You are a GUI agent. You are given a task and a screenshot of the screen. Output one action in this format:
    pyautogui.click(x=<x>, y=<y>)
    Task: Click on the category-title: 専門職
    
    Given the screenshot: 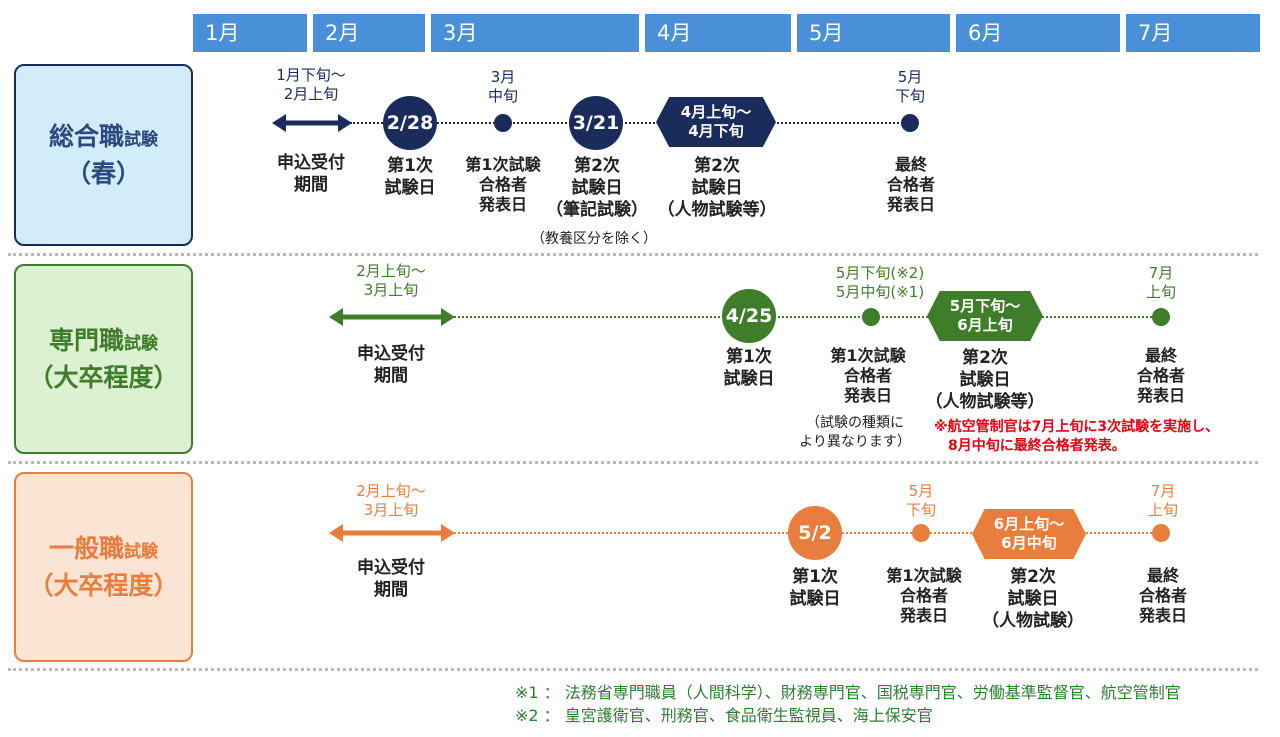 What is the action you would take?
    pyautogui.click(x=86, y=340)
    